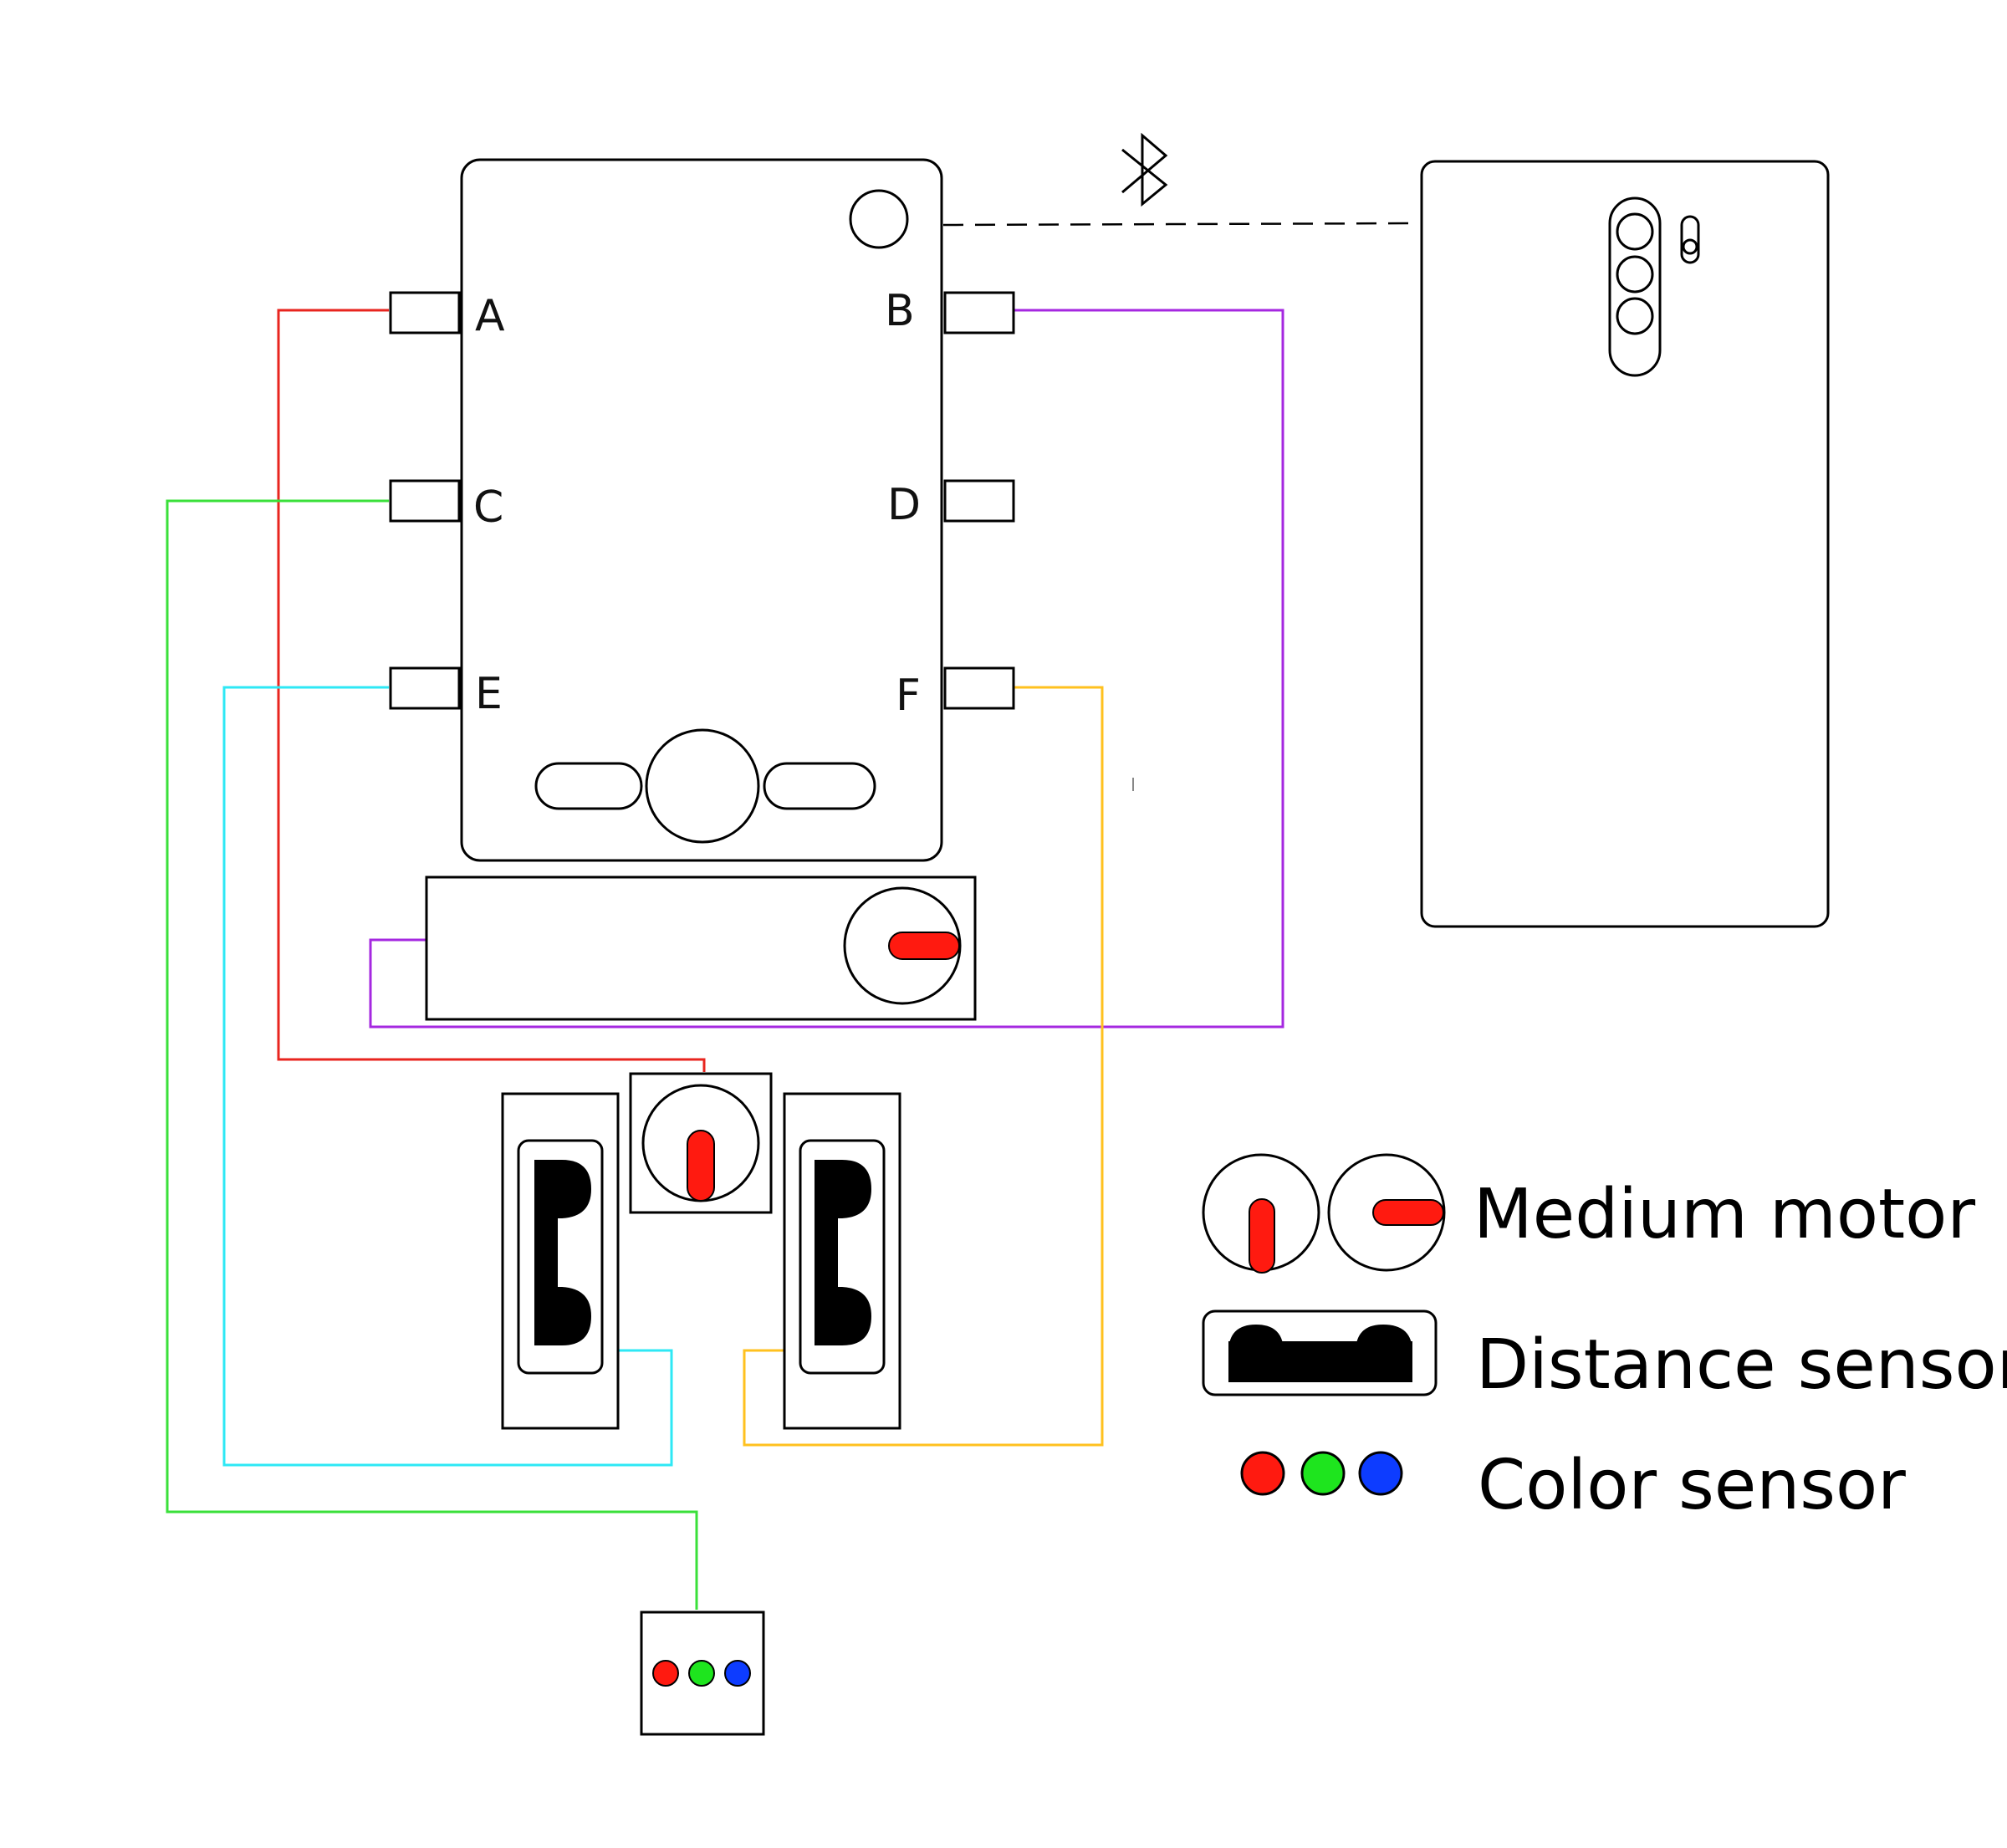 The image size is (2007, 1848). What do you see at coordinates (1320, 1352) in the screenshot?
I see `legend-distance-sensor-icon` at bounding box center [1320, 1352].